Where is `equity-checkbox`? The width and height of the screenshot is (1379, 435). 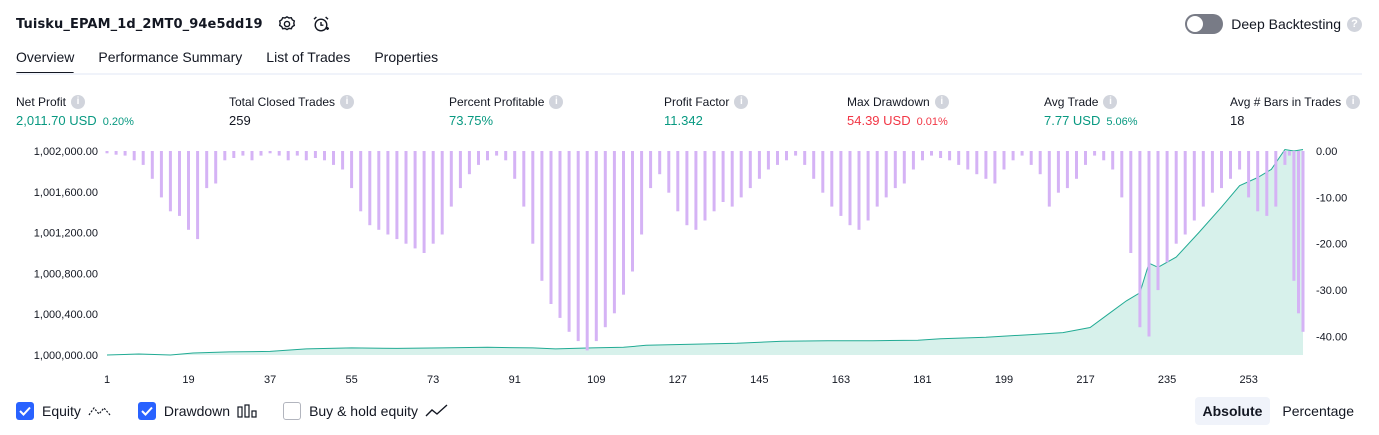
equity-checkbox is located at coordinates (25, 411).